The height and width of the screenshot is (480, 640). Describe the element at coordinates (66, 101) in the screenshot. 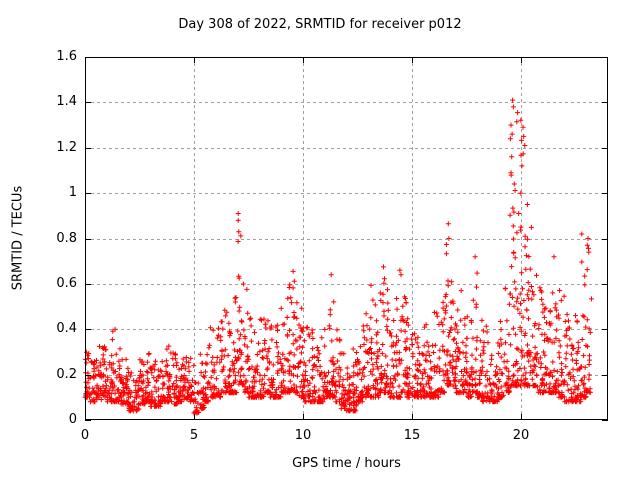

I see `y-tick-label-1.4: 1.4` at that location.